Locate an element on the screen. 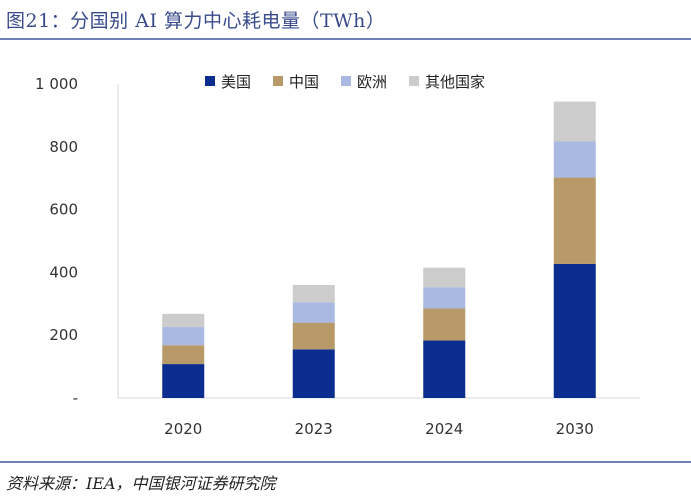 The width and height of the screenshot is (691, 499). legend-label: 其他国家 is located at coordinates (455, 82).